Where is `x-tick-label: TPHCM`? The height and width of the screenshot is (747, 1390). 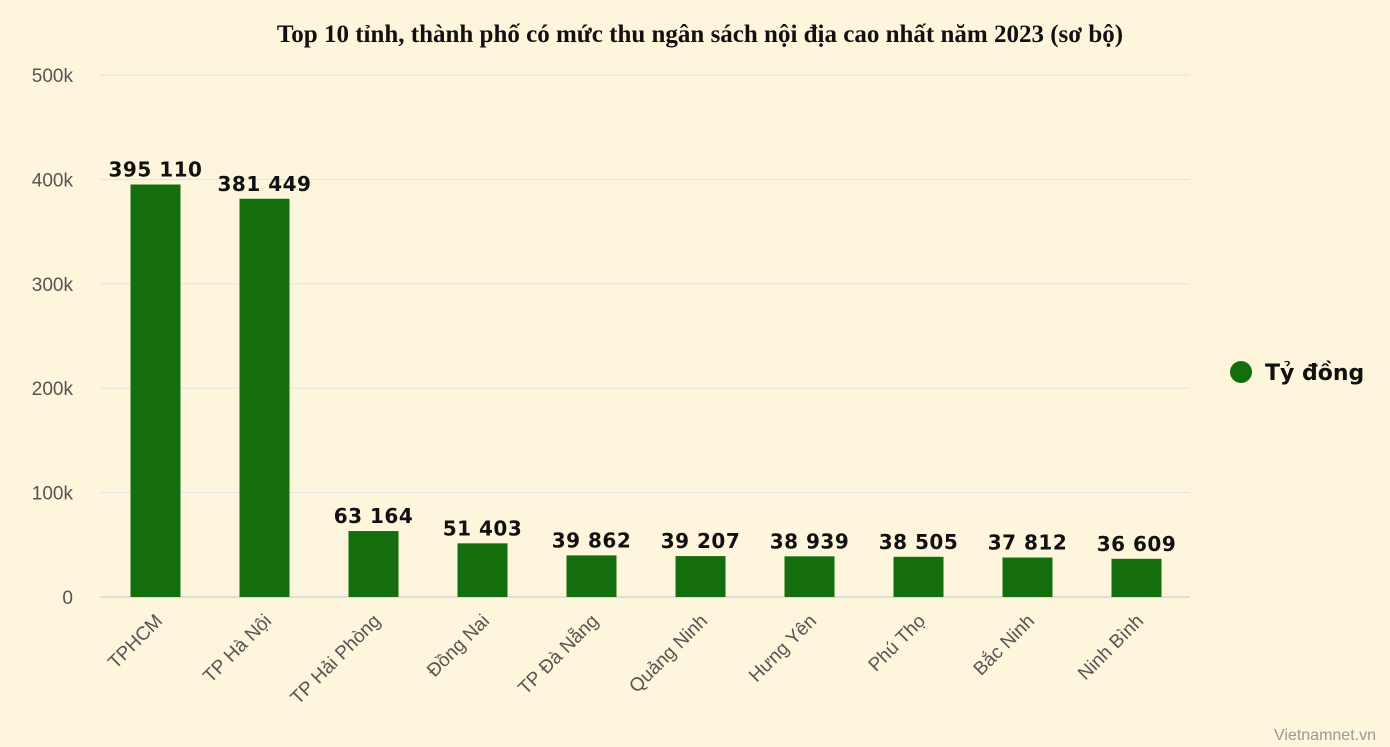
x-tick-label: TPHCM is located at coordinates (135, 642).